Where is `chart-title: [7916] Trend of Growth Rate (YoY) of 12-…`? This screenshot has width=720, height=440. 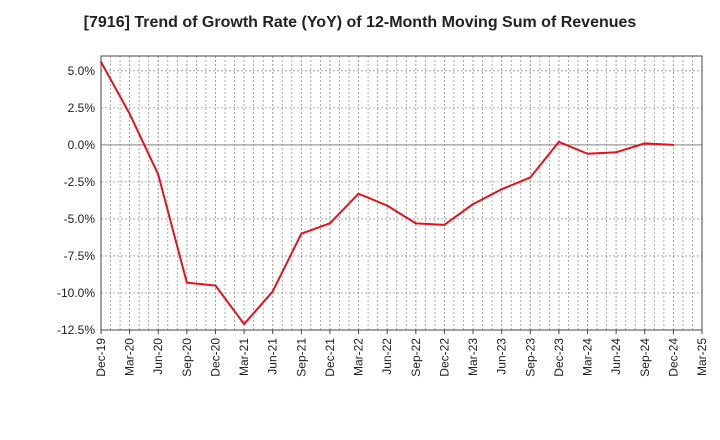
chart-title: [7916] Trend of Growth Rate (YoY) of 12-… is located at coordinates (360, 22).